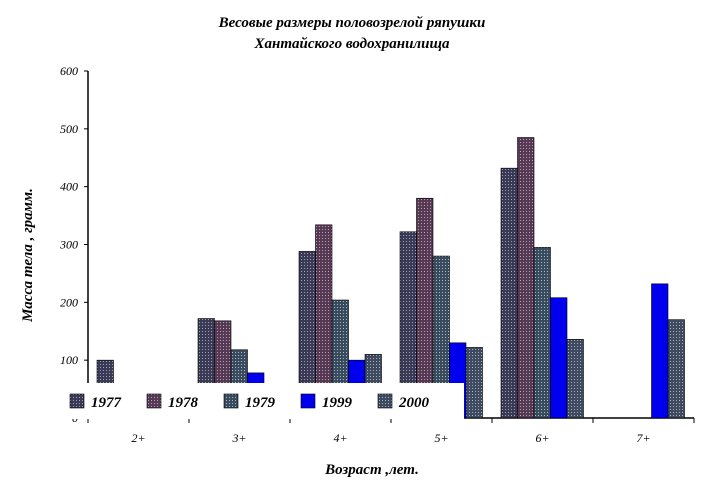 This screenshot has width=708, height=489. What do you see at coordinates (238, 438) in the screenshot?
I see `x-tick-label: 3+` at bounding box center [238, 438].